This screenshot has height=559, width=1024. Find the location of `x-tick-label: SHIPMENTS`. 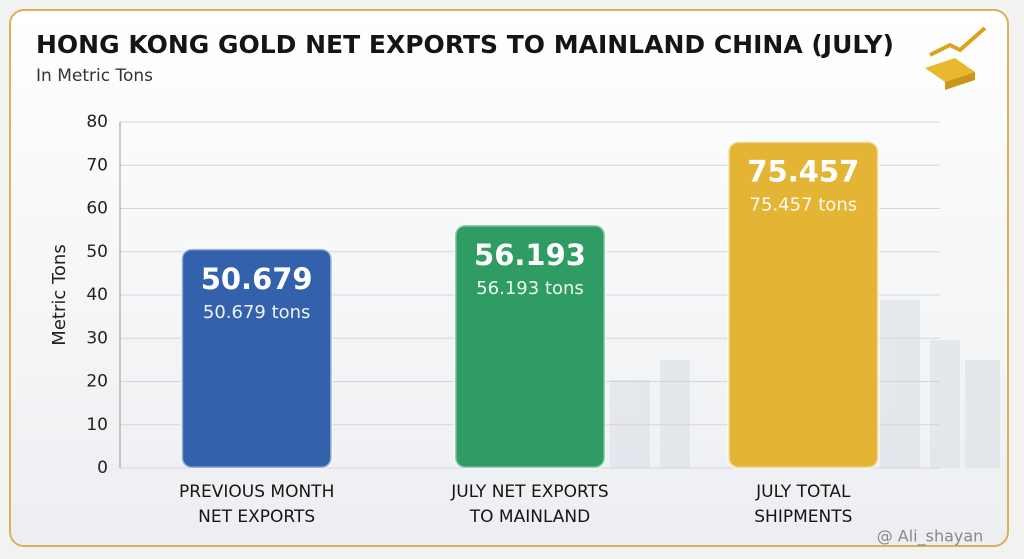

x-tick-label: SHIPMENTS is located at coordinates (803, 517).